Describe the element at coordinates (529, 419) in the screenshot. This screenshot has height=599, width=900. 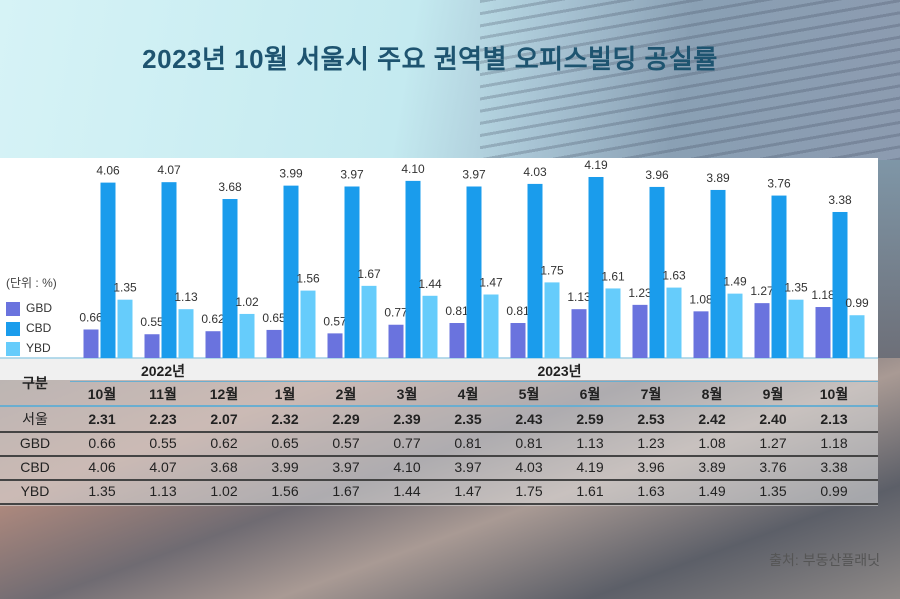
I see `table-cell: 2.43` at that location.